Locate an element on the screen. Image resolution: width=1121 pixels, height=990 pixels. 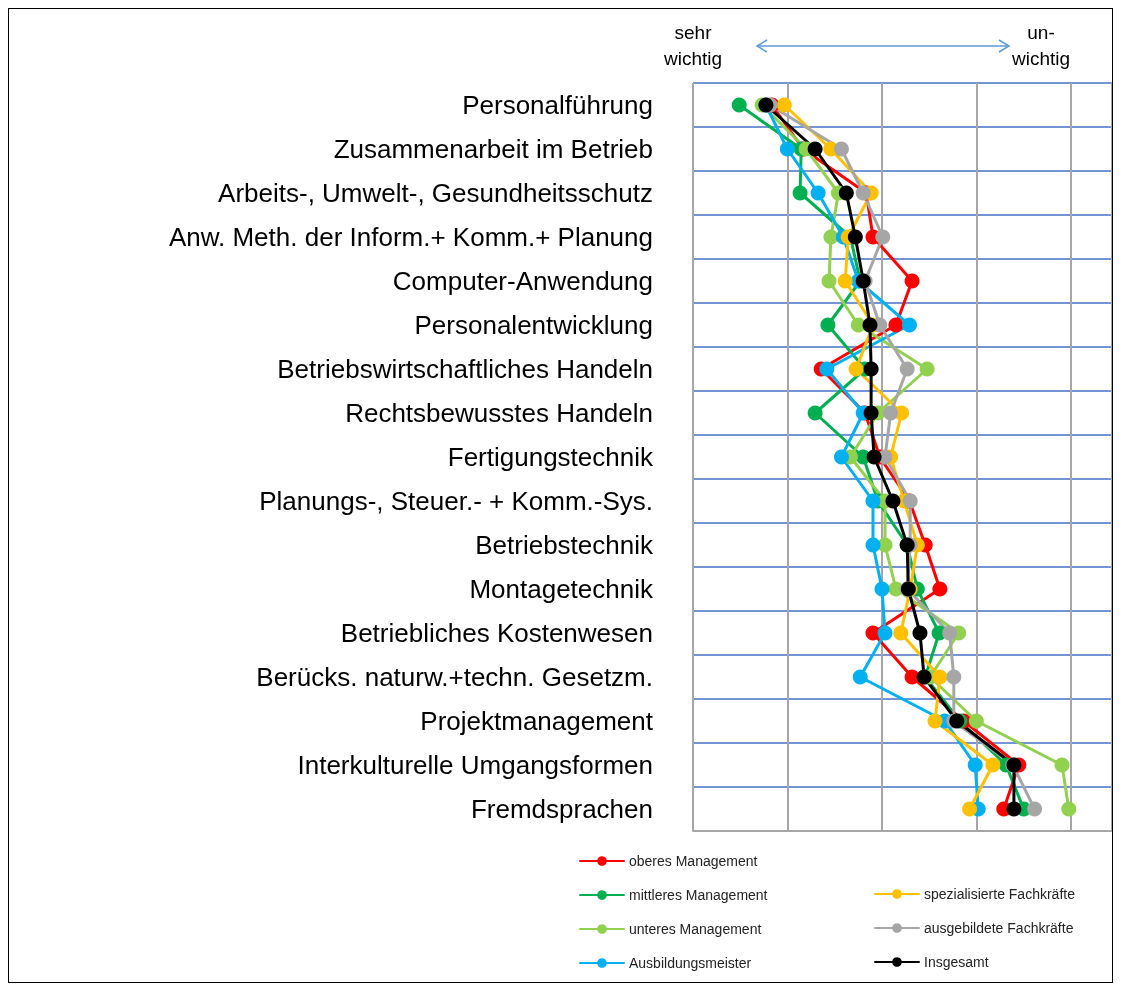
y-tick-label: Fertigungstechnik is located at coordinates (550, 457).